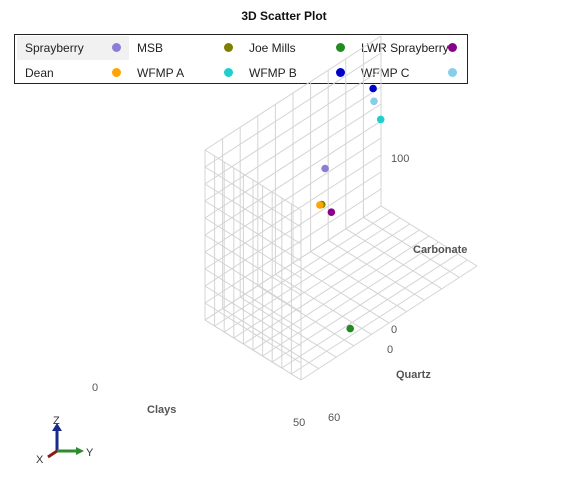  I want to click on legend-label: Sprayberry, so click(54, 48).